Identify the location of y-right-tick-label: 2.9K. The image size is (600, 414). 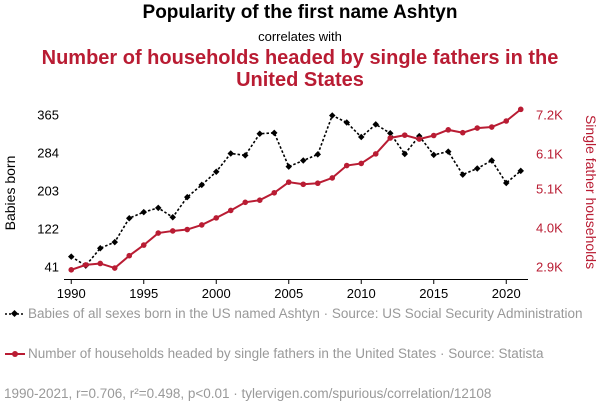
(549, 267).